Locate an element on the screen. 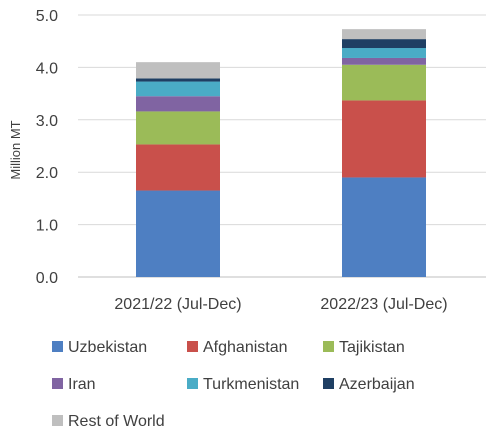  category-label: 2021/22 (Jul-Dec) is located at coordinates (177, 304).